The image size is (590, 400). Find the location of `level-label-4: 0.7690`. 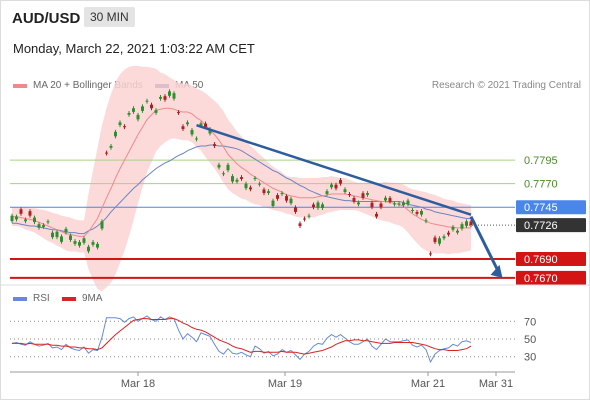

level-label-4: 0.7690 is located at coordinates (541, 260).